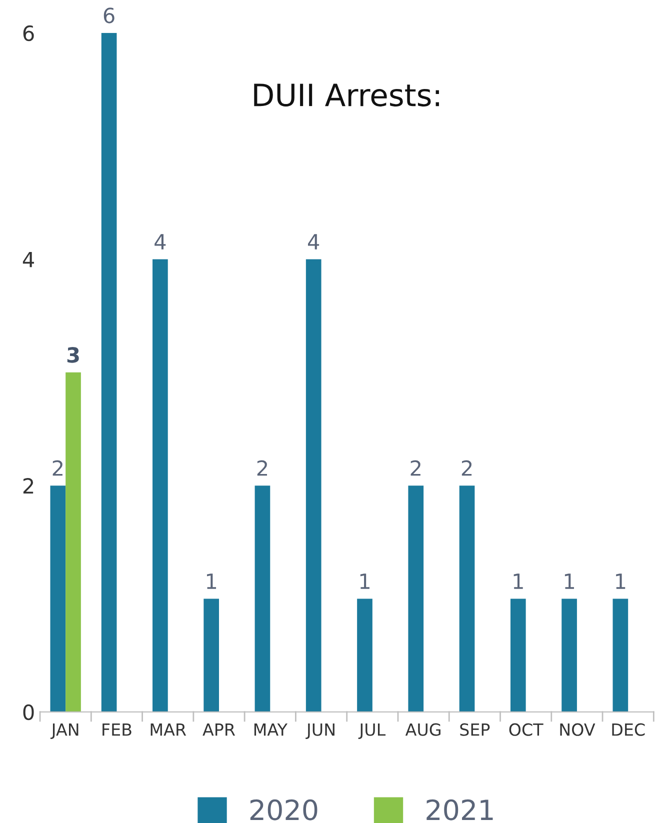 The width and height of the screenshot is (667, 823). Describe the element at coordinates (28, 33) in the screenshot. I see `y-tick-label: 6` at that location.